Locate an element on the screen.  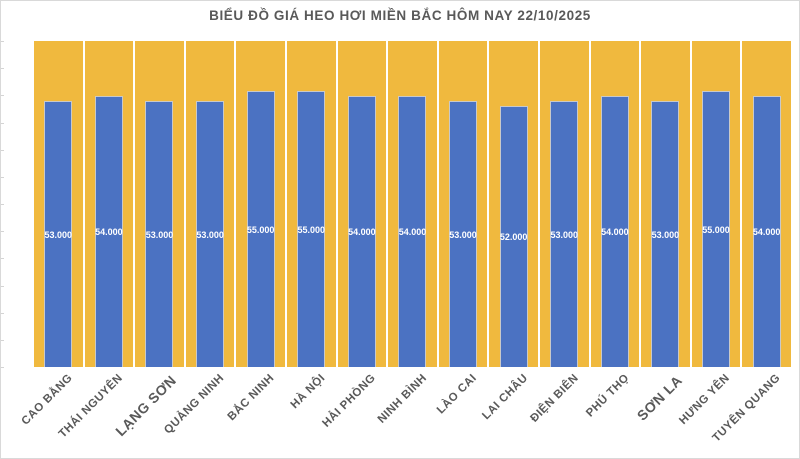
x-axis-label: NINH BÌNH is located at coordinates (402, 399).